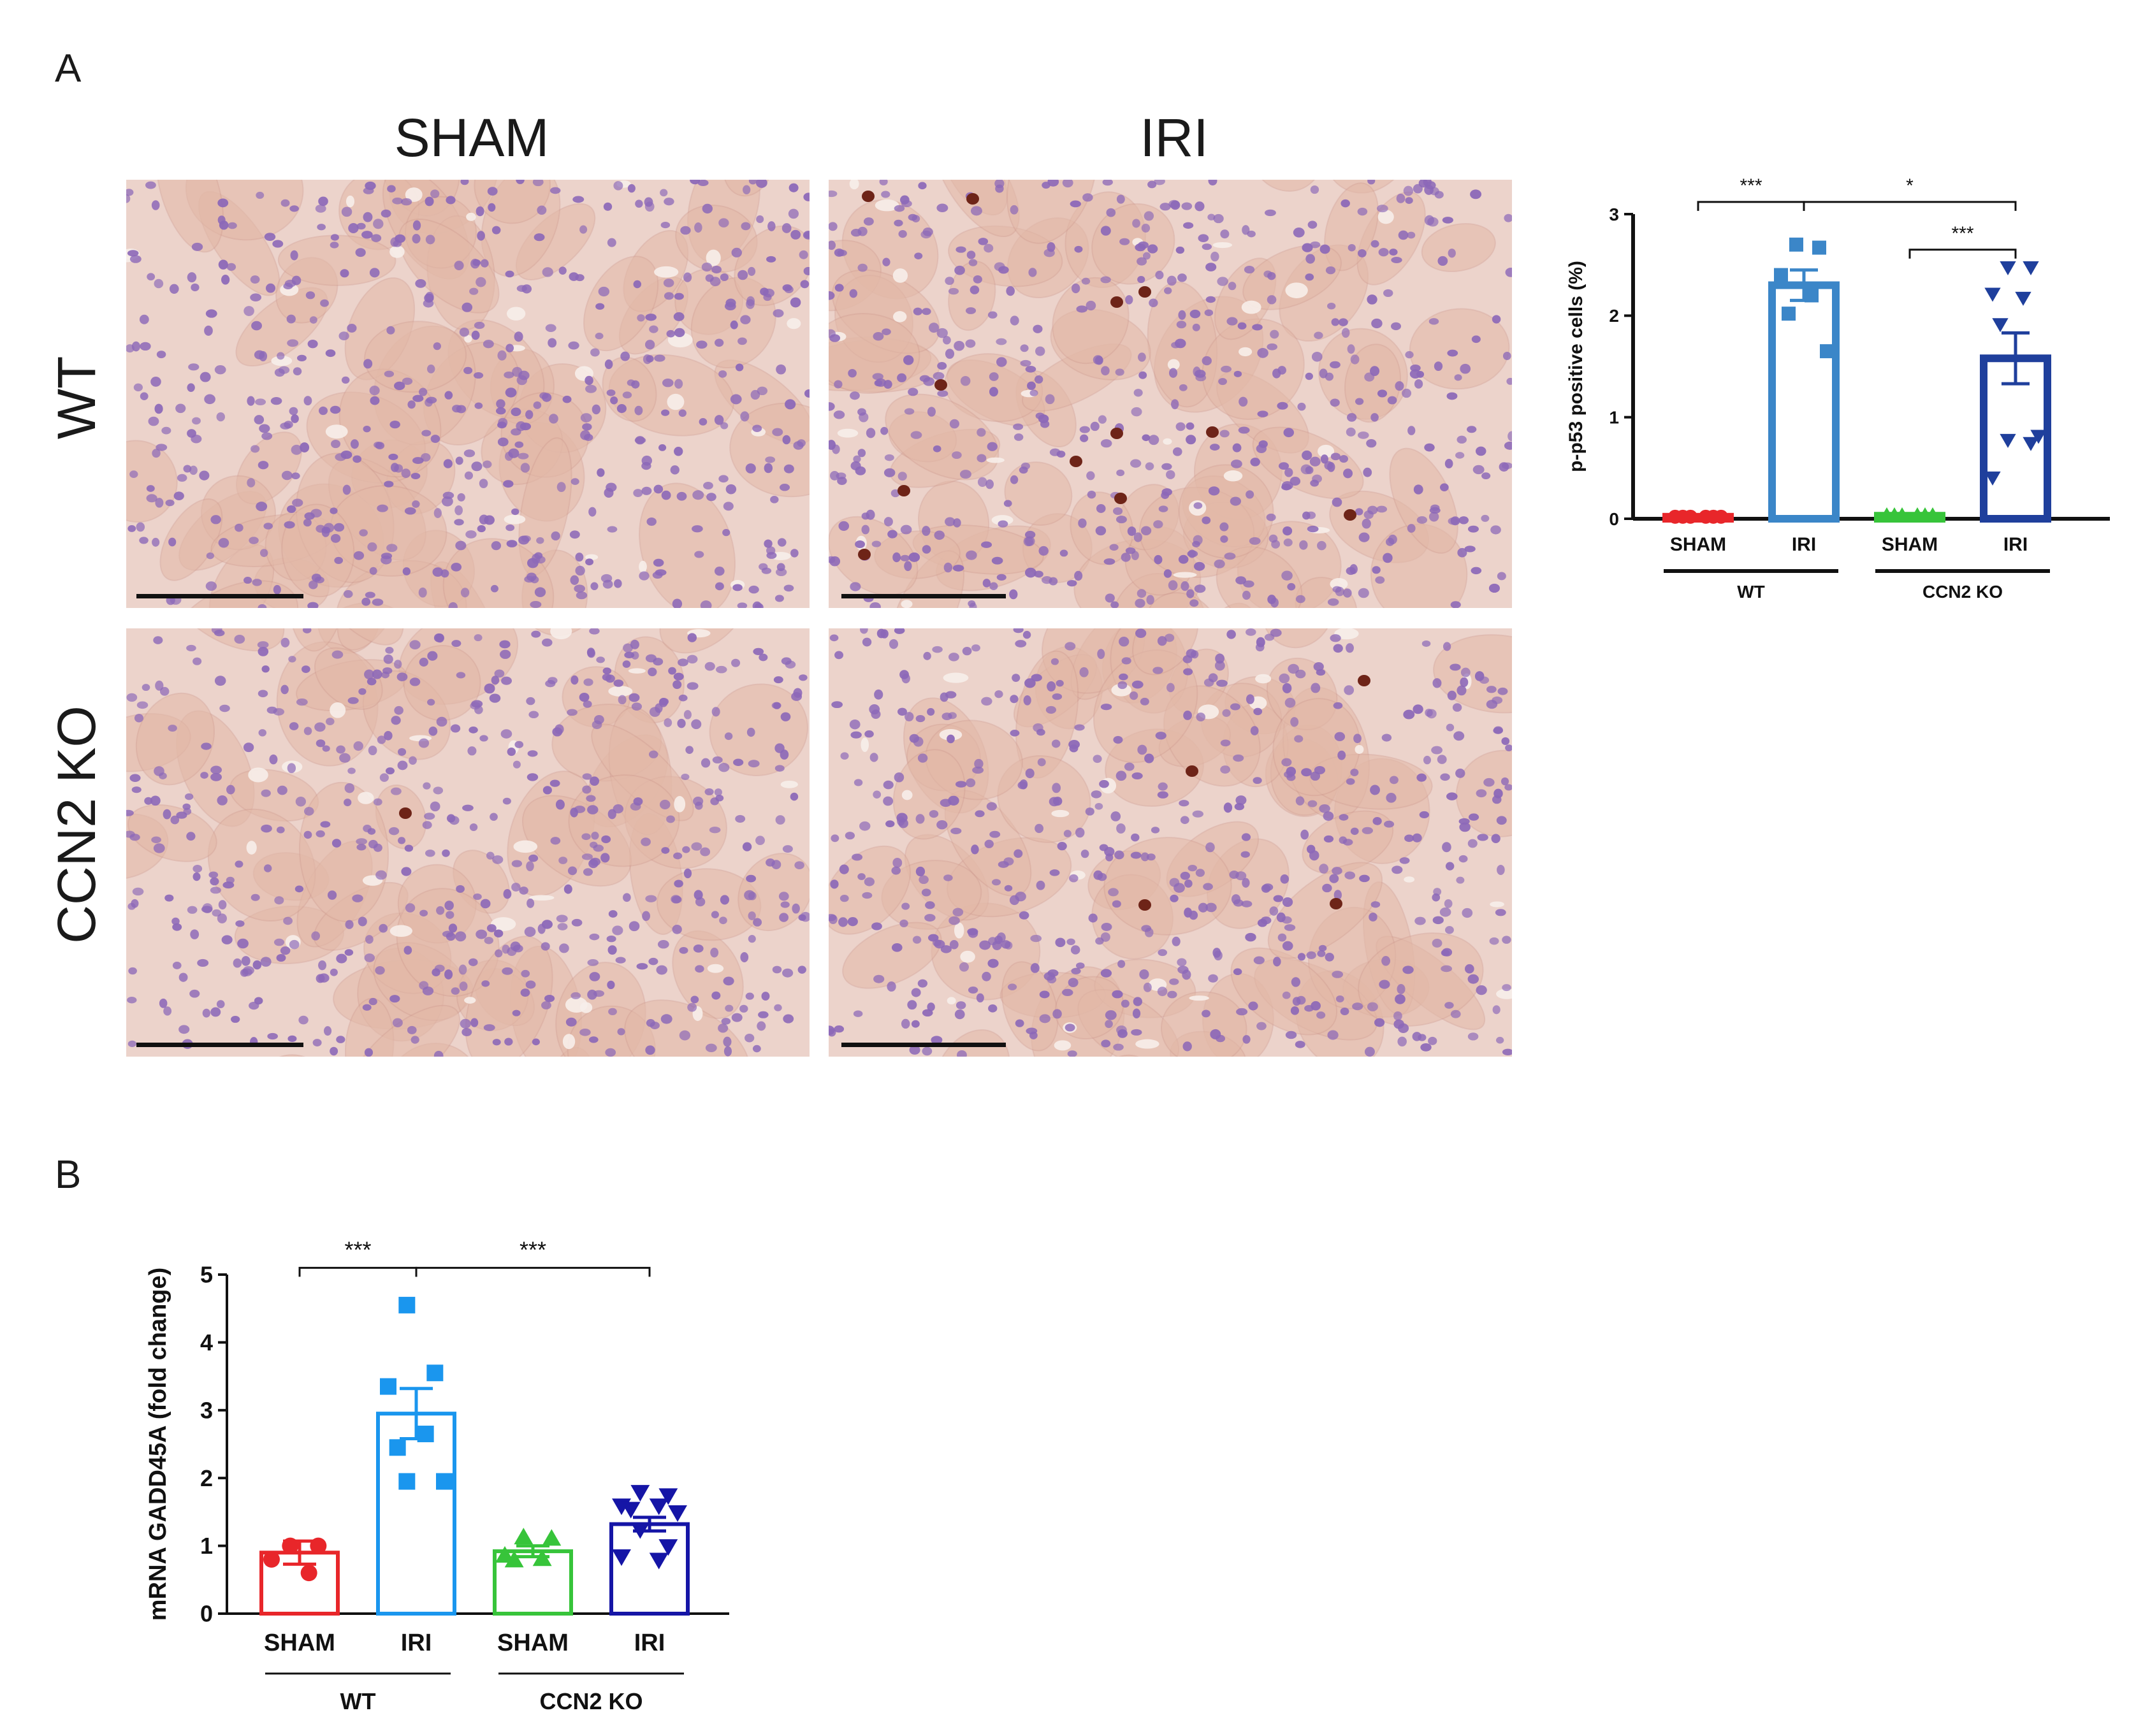 The width and height of the screenshot is (2129, 1736). Describe the element at coordinates (1614, 214) in the screenshot. I see `y-tick-label: 3` at that location.